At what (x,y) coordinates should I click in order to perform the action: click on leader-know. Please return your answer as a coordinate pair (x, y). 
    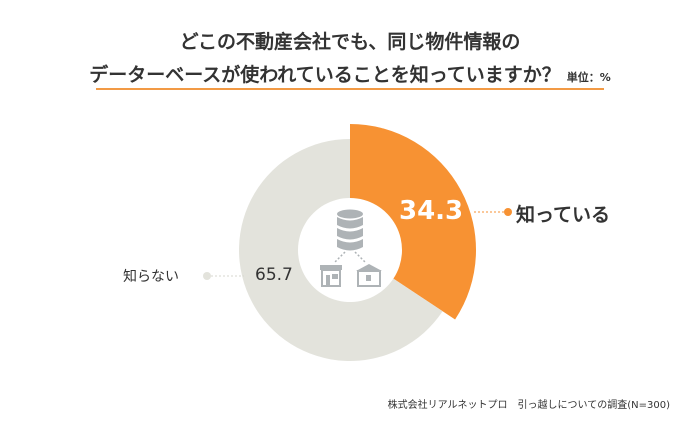
    Looking at the image, I should click on (493, 212).